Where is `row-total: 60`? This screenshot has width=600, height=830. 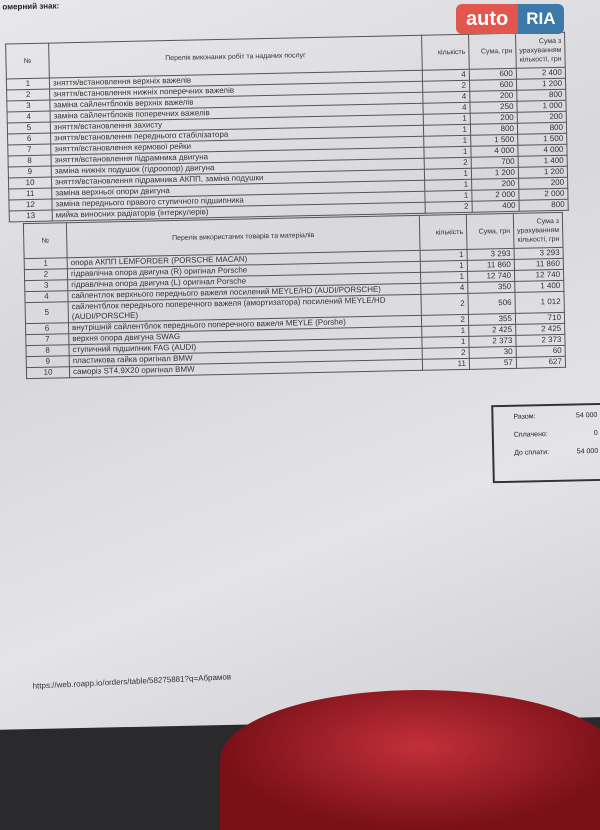
row-total: 60 is located at coordinates (541, 351).